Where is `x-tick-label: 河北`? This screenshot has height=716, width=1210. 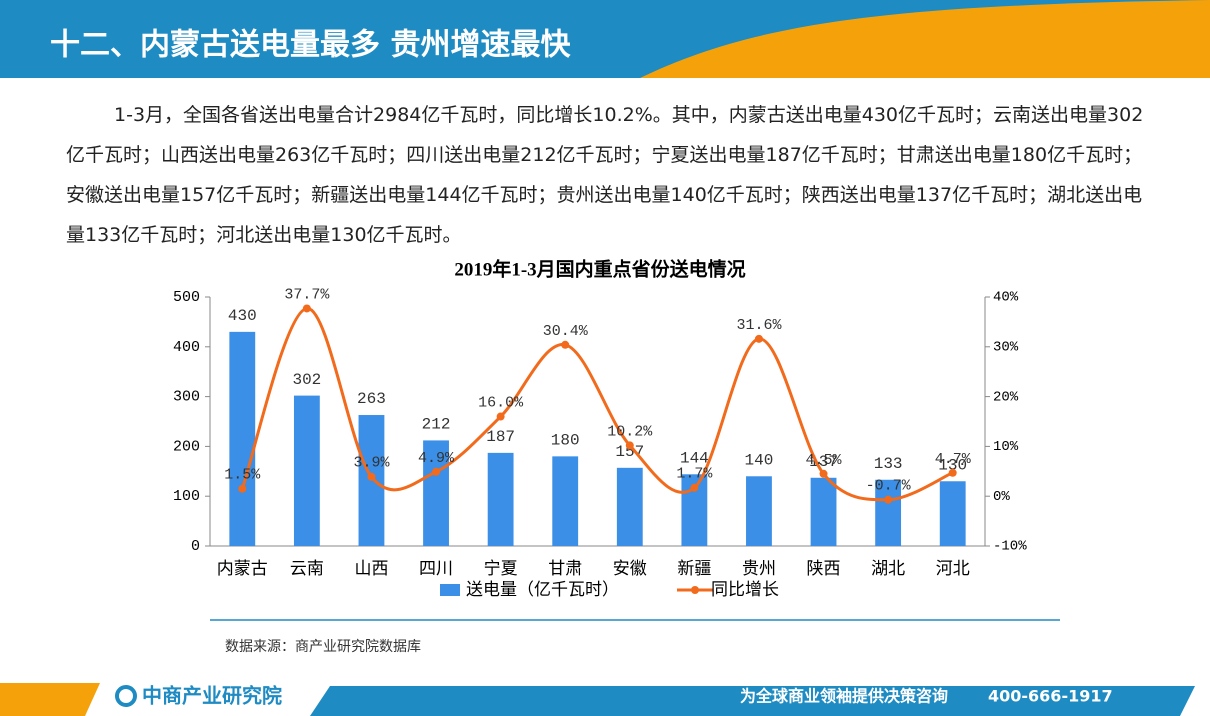 x-tick-label: 河北 is located at coordinates (953, 569).